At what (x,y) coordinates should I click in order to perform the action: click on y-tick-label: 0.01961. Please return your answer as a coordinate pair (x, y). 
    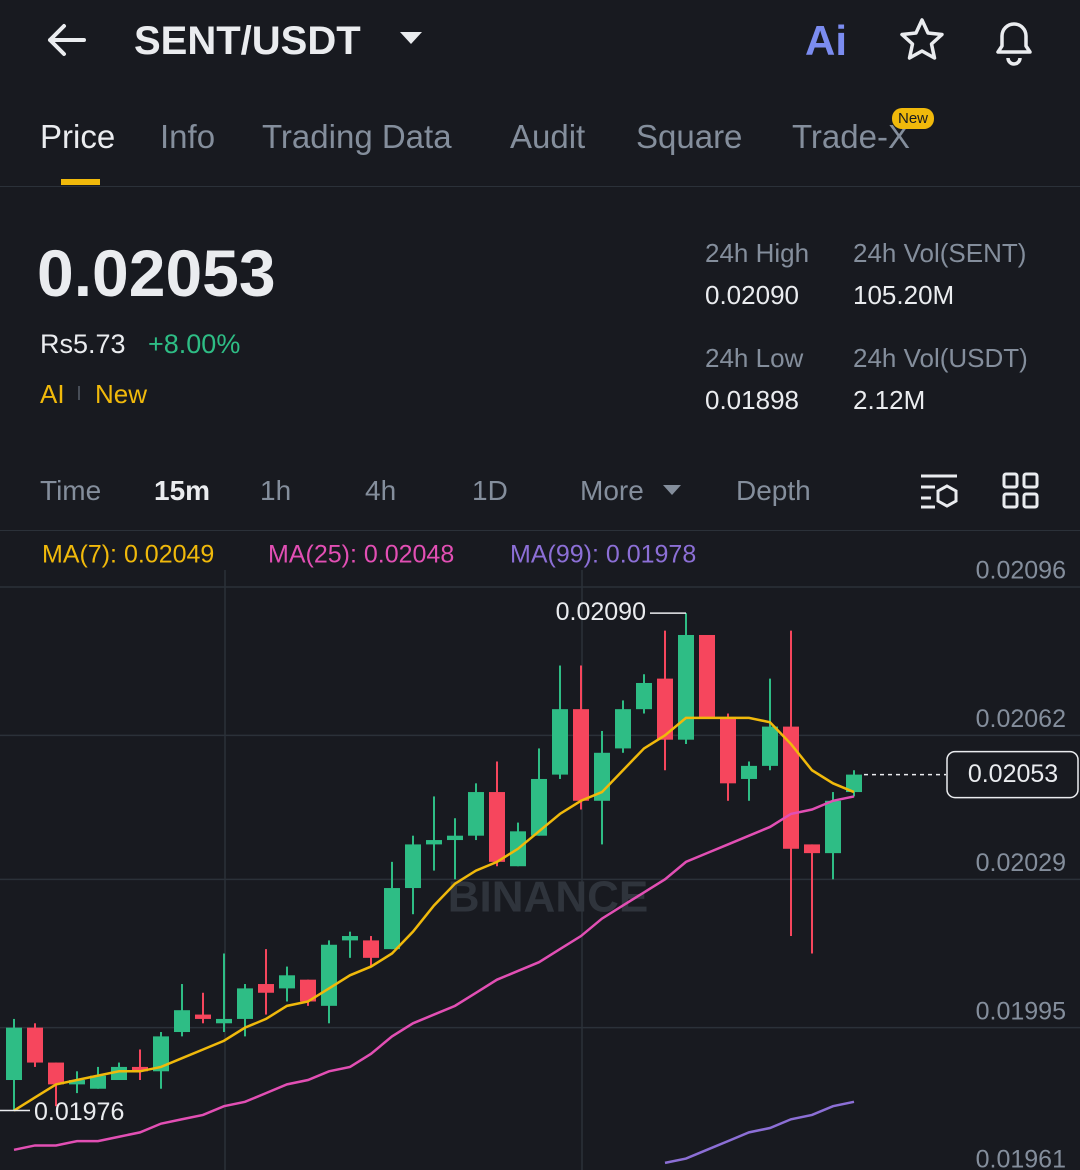
    Looking at the image, I should click on (1021, 1158).